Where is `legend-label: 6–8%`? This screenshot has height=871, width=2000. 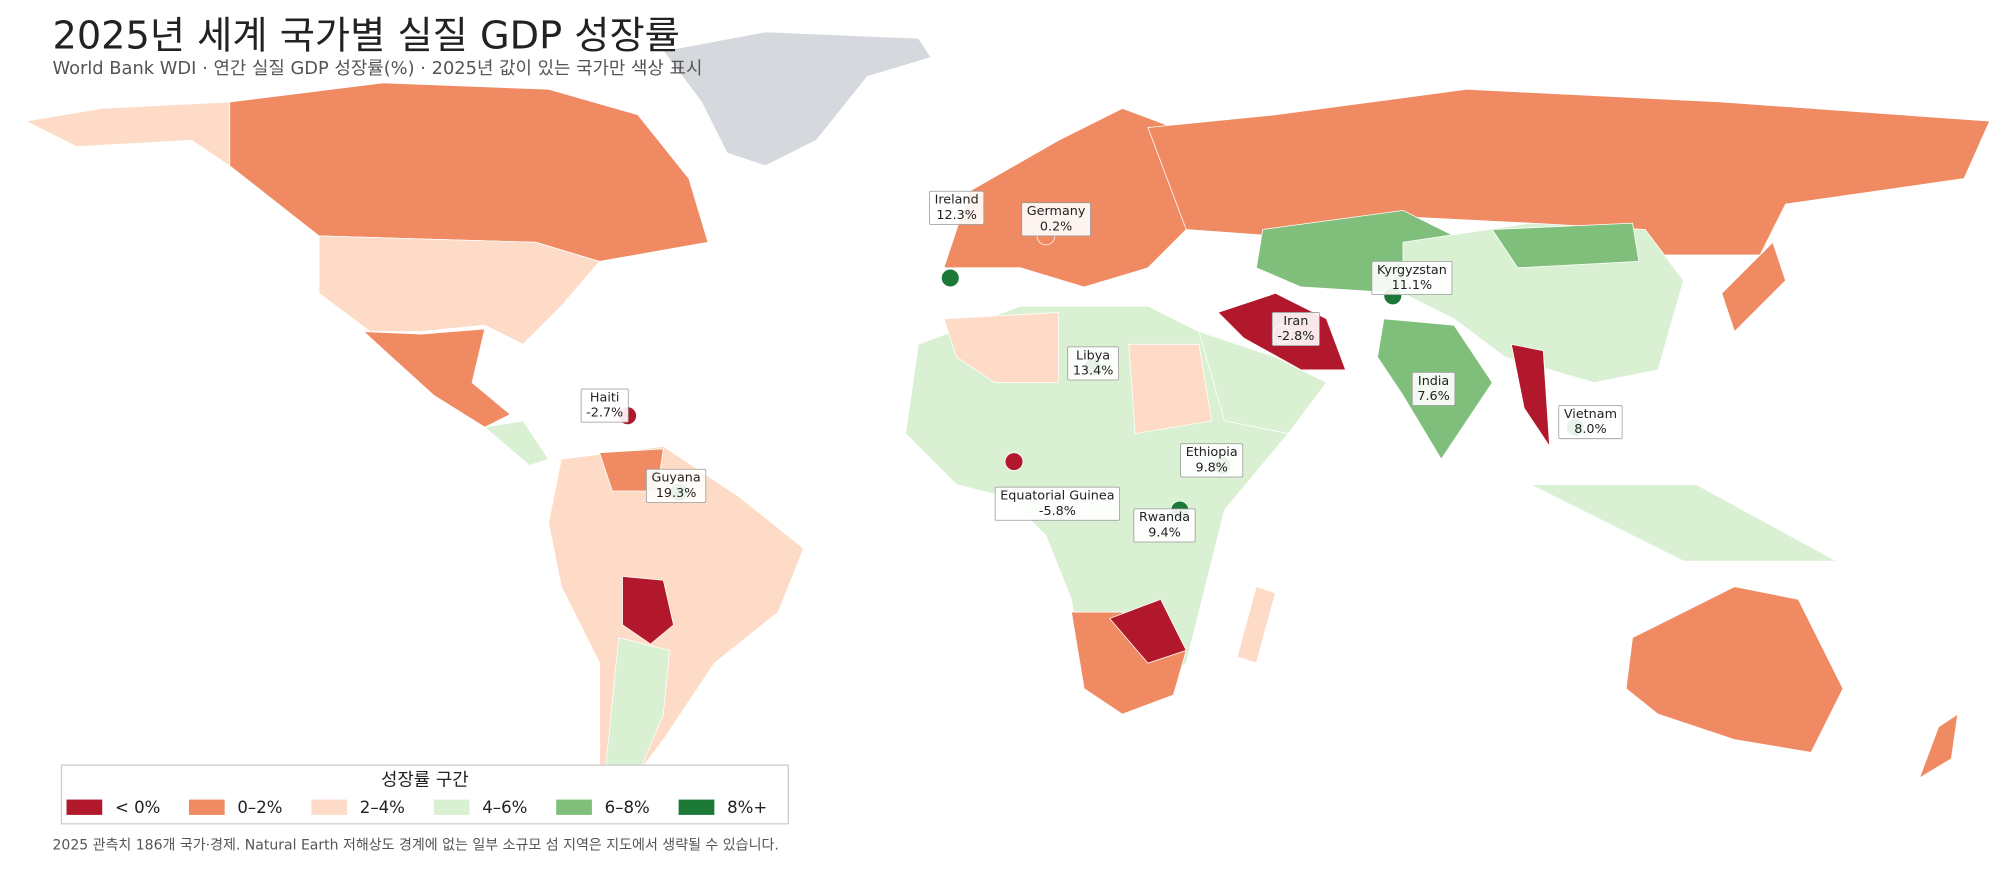 legend-label: 6–8% is located at coordinates (627, 807).